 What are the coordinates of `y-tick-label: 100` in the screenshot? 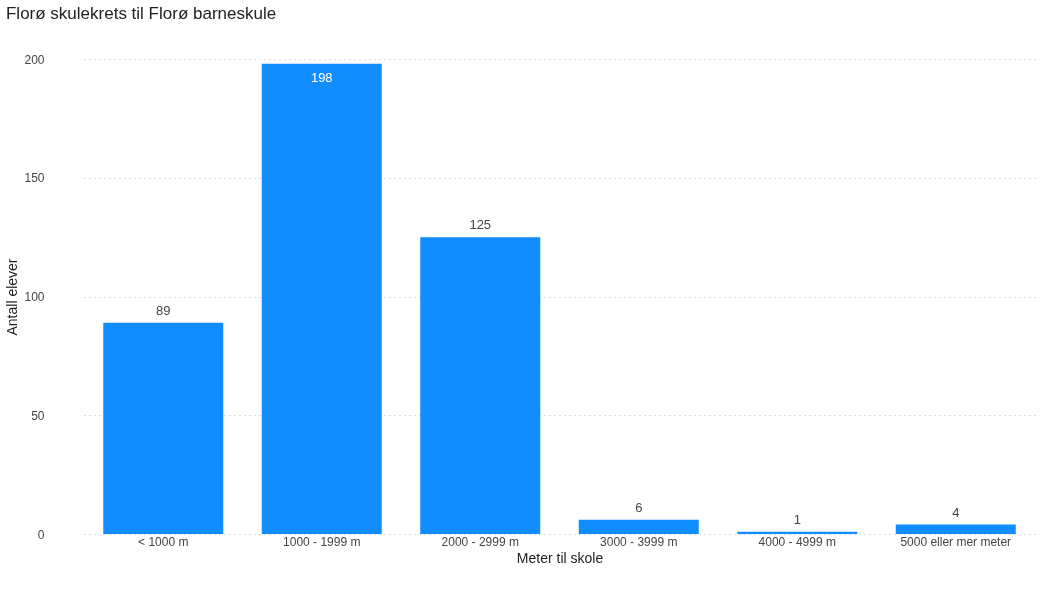 It's located at (34, 297).